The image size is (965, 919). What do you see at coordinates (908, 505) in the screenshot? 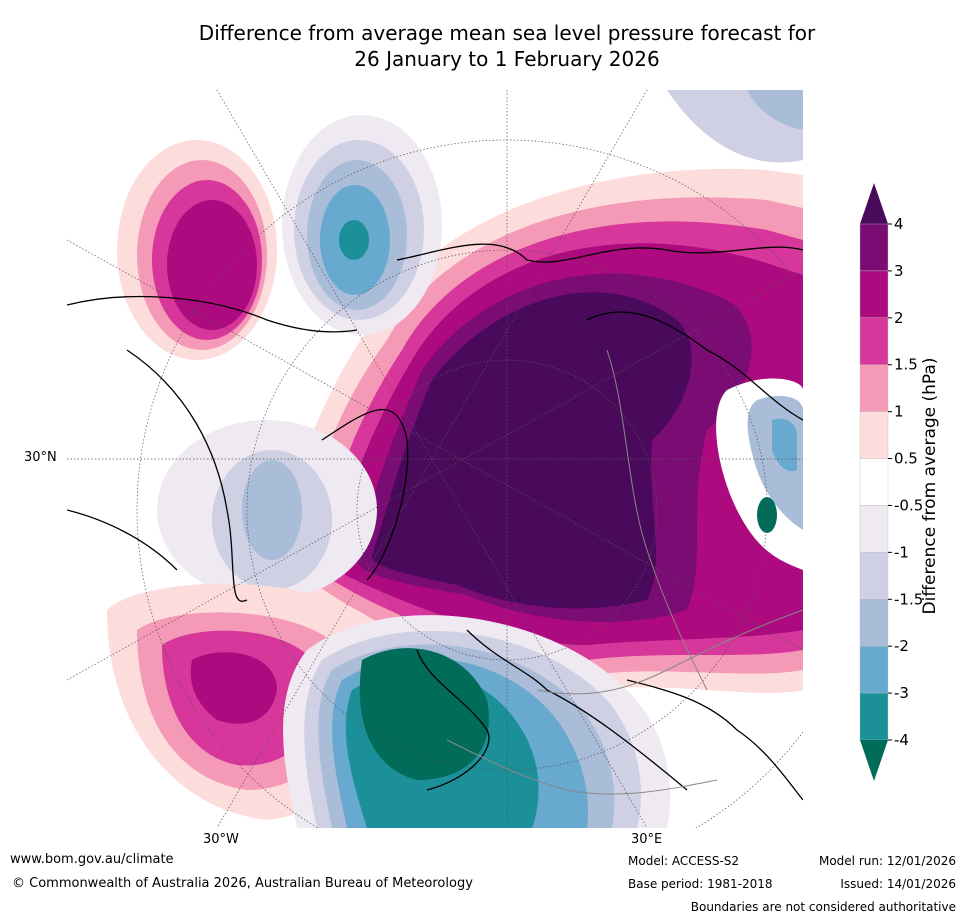
I see `colorbar-tick-label: -0.5` at bounding box center [908, 505].